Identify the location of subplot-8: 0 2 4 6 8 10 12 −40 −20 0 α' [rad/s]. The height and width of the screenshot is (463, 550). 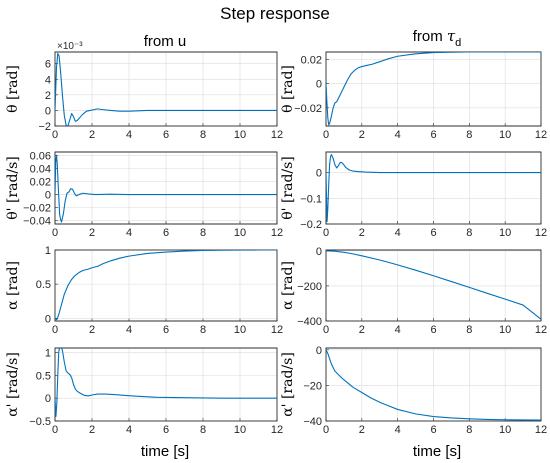
(413, 390).